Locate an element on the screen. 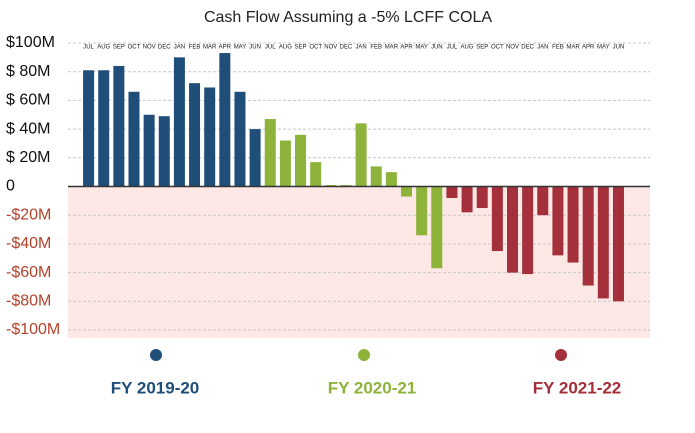  y-tick-label: $100M is located at coordinates (30, 42).